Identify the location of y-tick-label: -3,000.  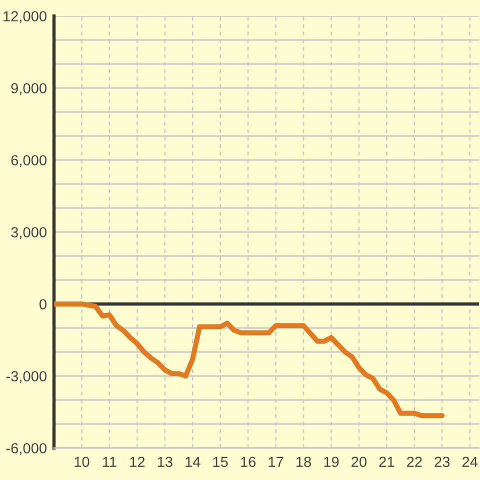
(26, 377).